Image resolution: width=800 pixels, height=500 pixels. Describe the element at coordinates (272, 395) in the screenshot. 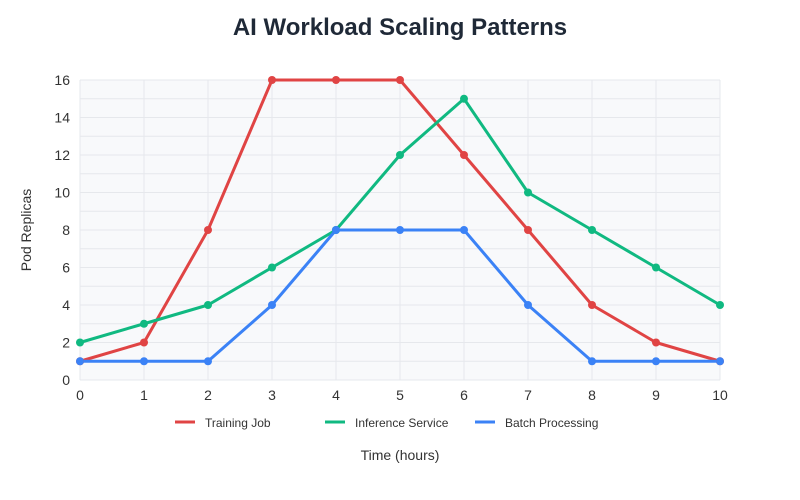

I see `x-tick-label: 3` at that location.